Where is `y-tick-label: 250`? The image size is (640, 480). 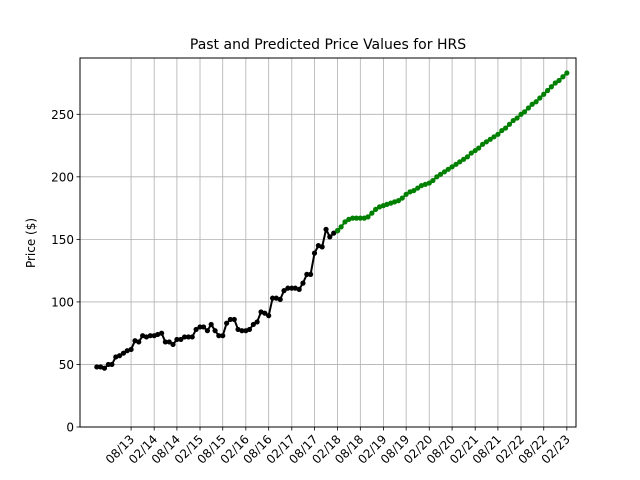 y-tick-label: 250 is located at coordinates (62, 115).